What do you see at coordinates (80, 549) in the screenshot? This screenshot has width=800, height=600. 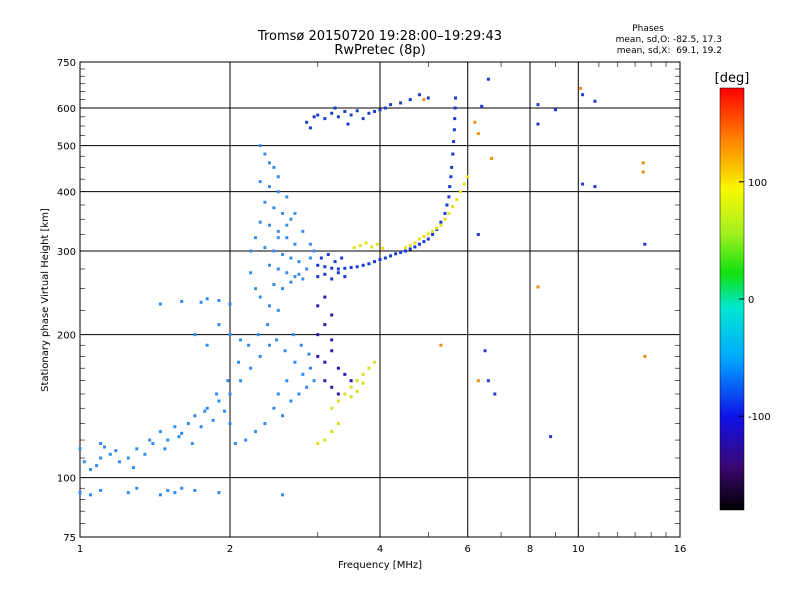 I see `x-tick-label: 1` at bounding box center [80, 549].